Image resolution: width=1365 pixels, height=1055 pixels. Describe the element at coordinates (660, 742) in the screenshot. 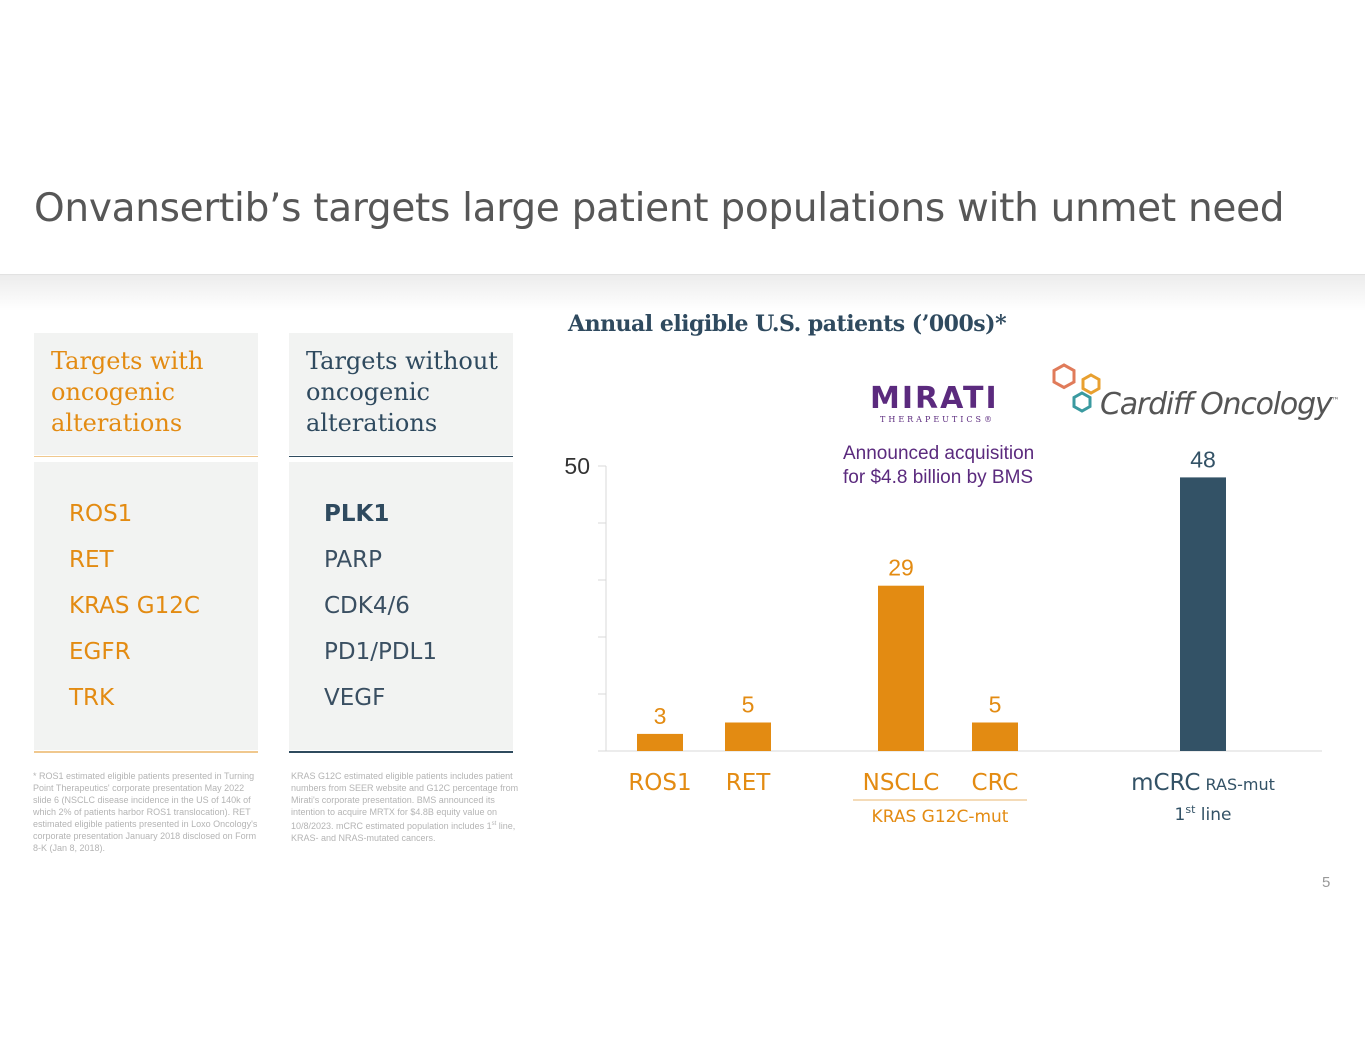

I see `bar-ros1` at that location.